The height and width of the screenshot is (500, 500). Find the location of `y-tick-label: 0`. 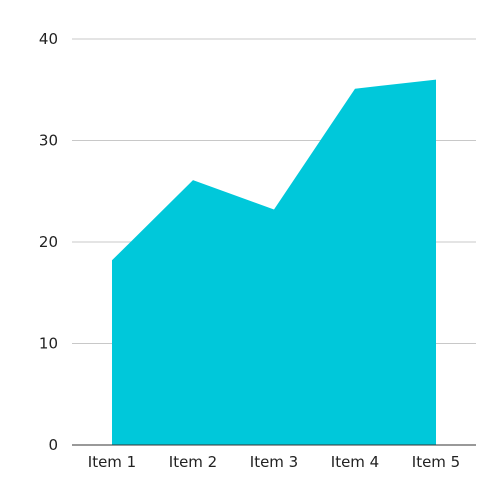

y-tick-label: 0 is located at coordinates (53, 445).